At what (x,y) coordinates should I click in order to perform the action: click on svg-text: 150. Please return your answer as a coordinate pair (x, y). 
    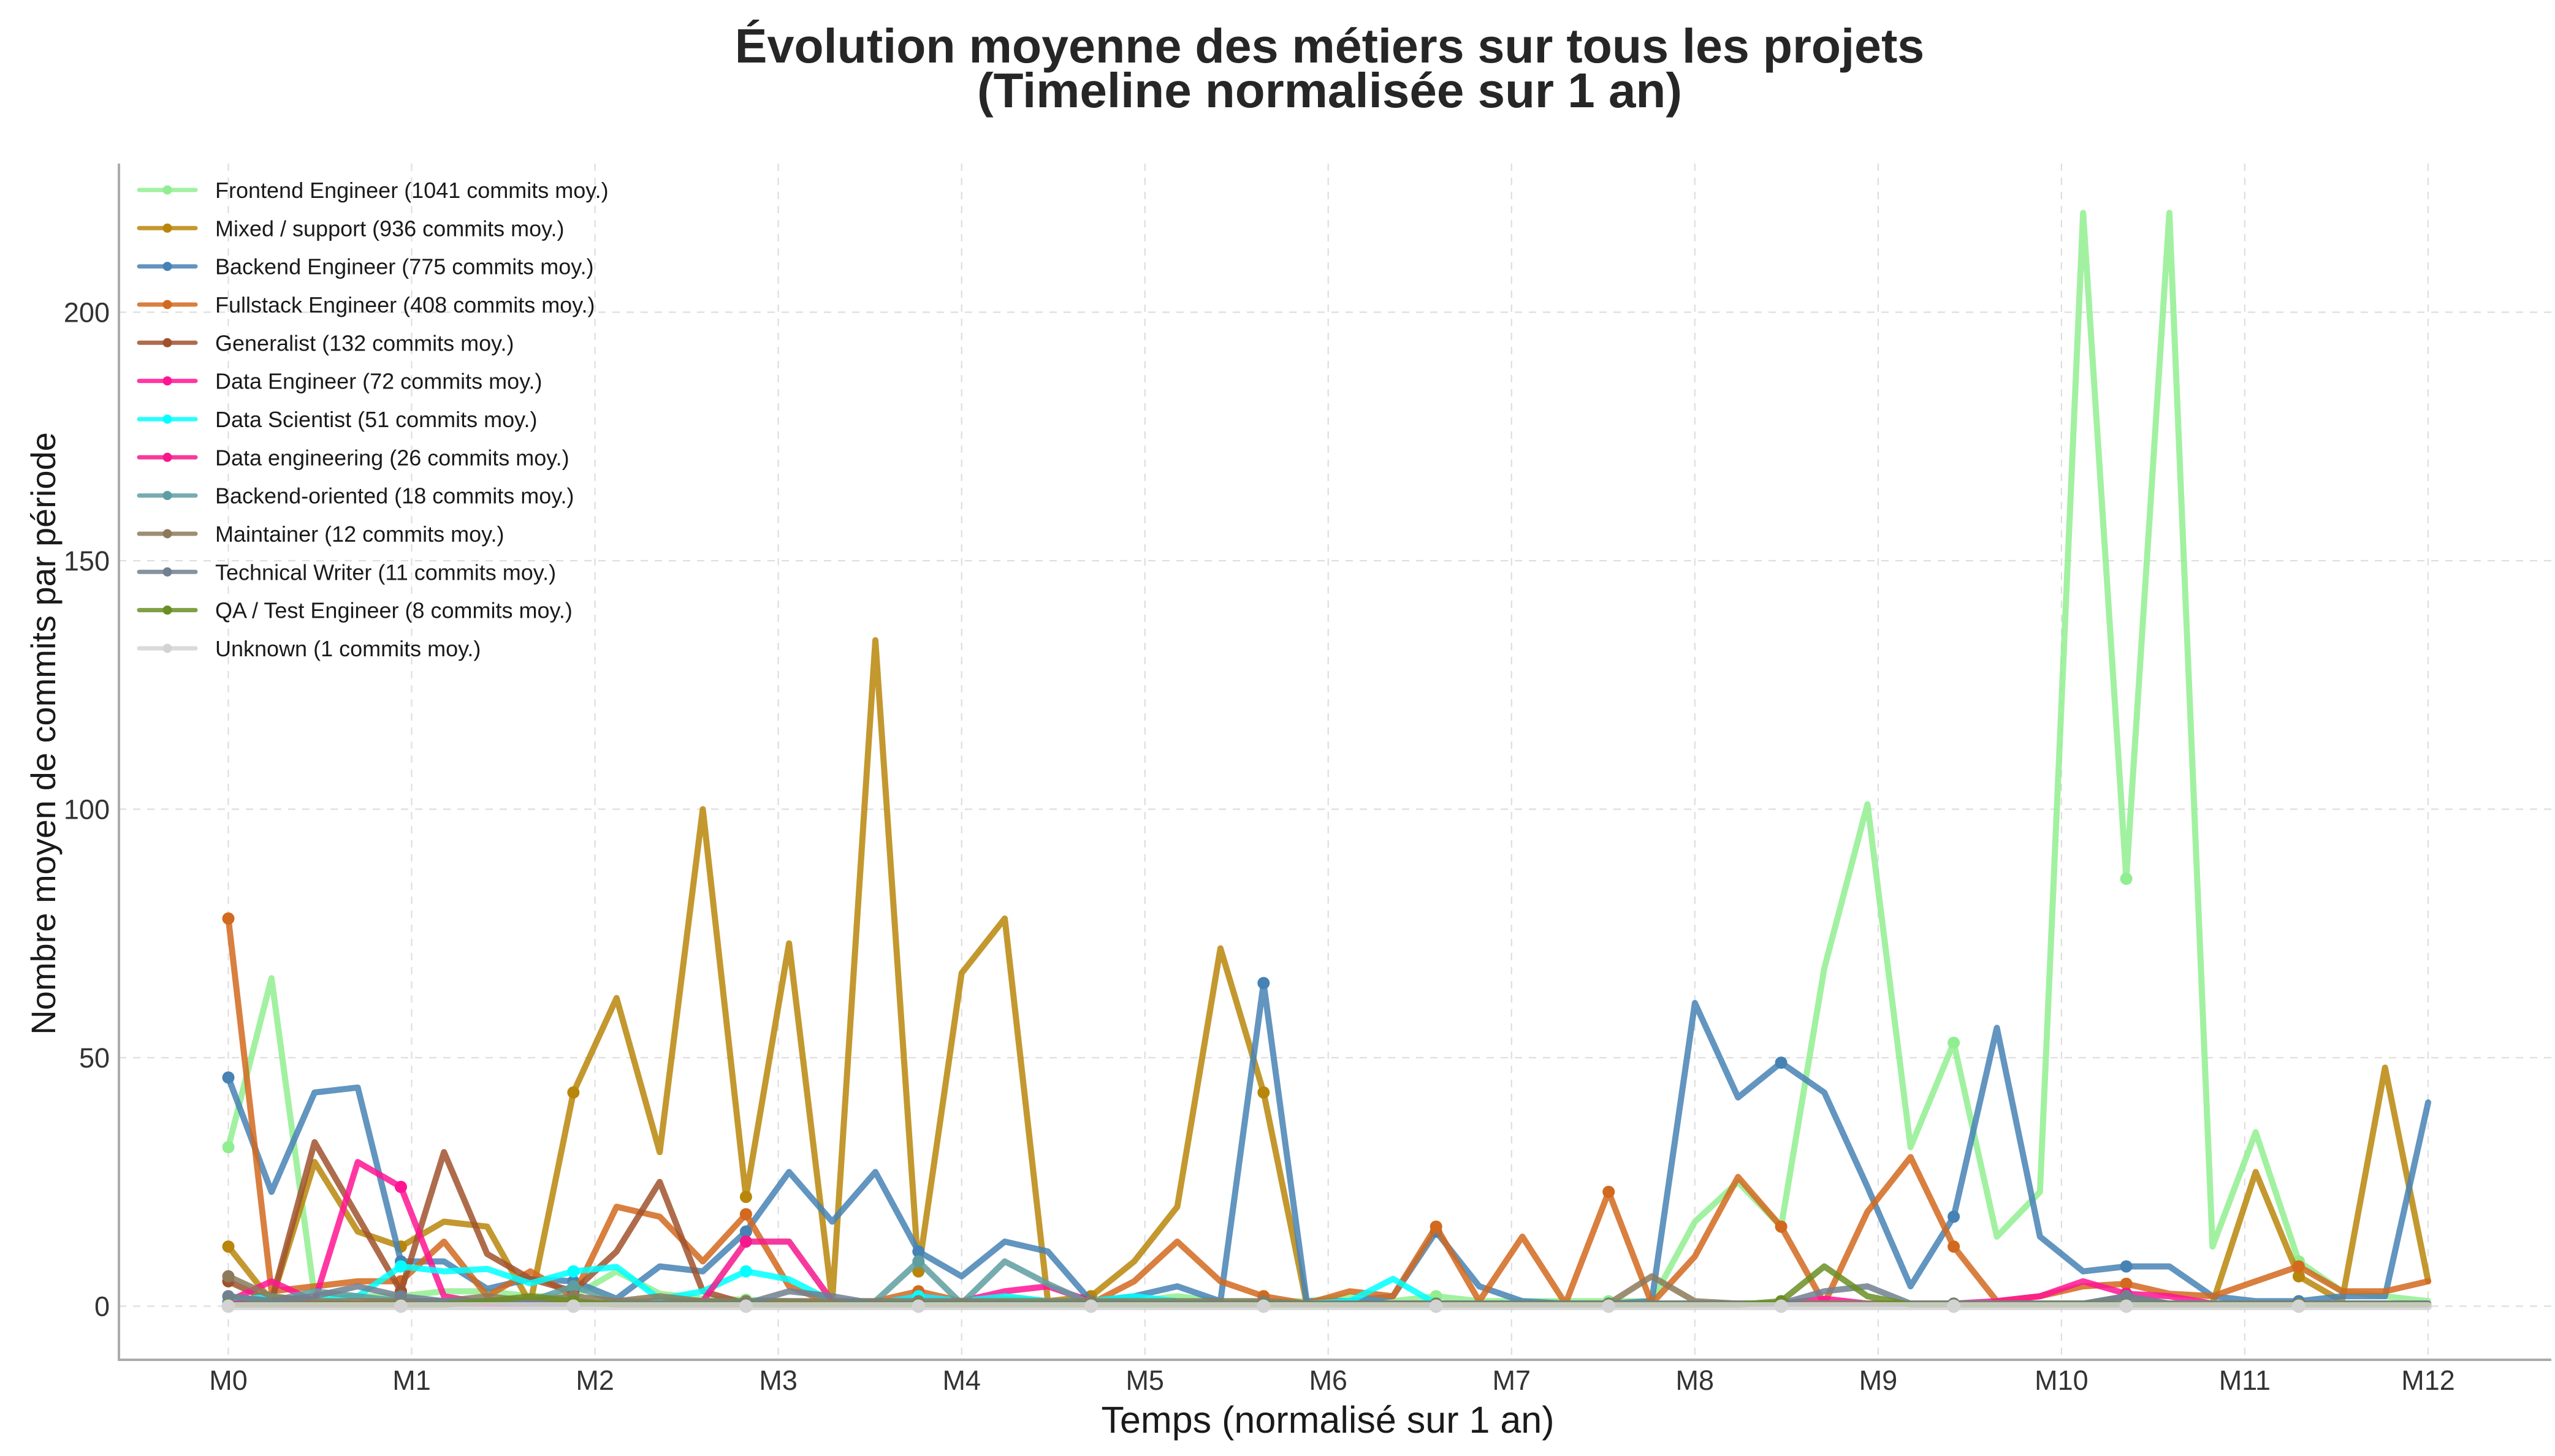
    Looking at the image, I should click on (87, 561).